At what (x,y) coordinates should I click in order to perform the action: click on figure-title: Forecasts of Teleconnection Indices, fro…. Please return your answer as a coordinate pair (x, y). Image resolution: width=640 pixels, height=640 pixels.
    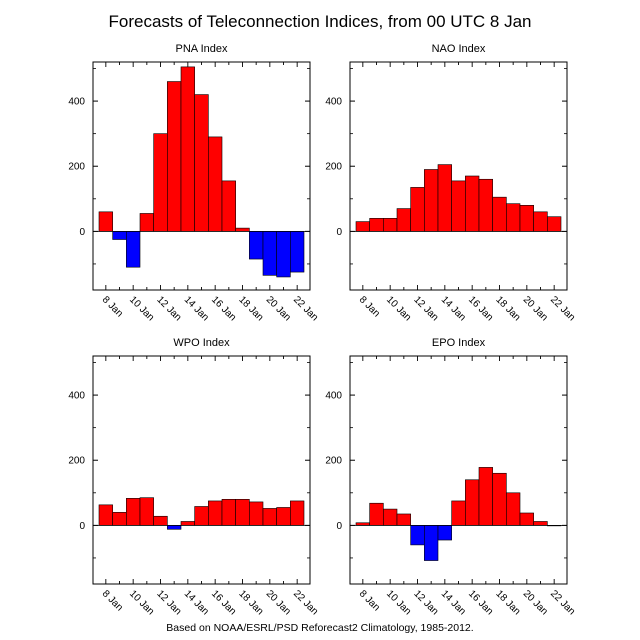
    Looking at the image, I should click on (320, 21).